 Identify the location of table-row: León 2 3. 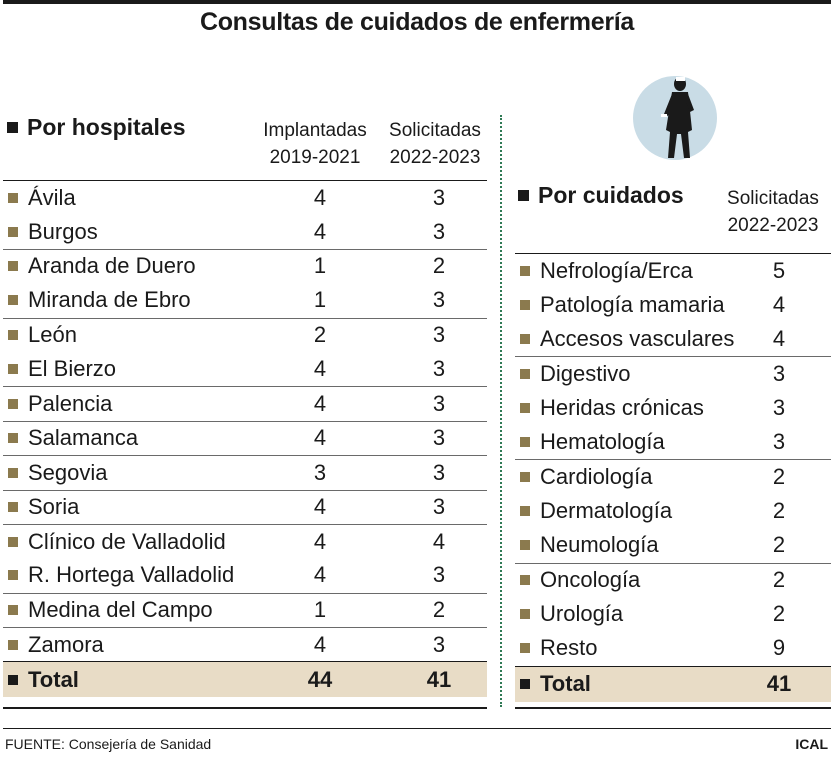
(245, 334).